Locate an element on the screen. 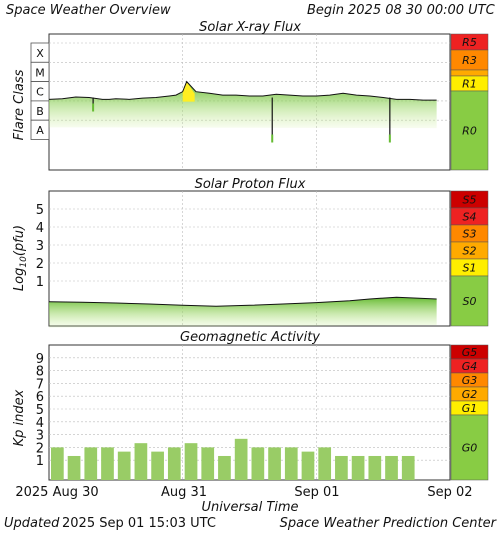  x-tick-aug30: 2025 Aug 30 is located at coordinates (56, 492).